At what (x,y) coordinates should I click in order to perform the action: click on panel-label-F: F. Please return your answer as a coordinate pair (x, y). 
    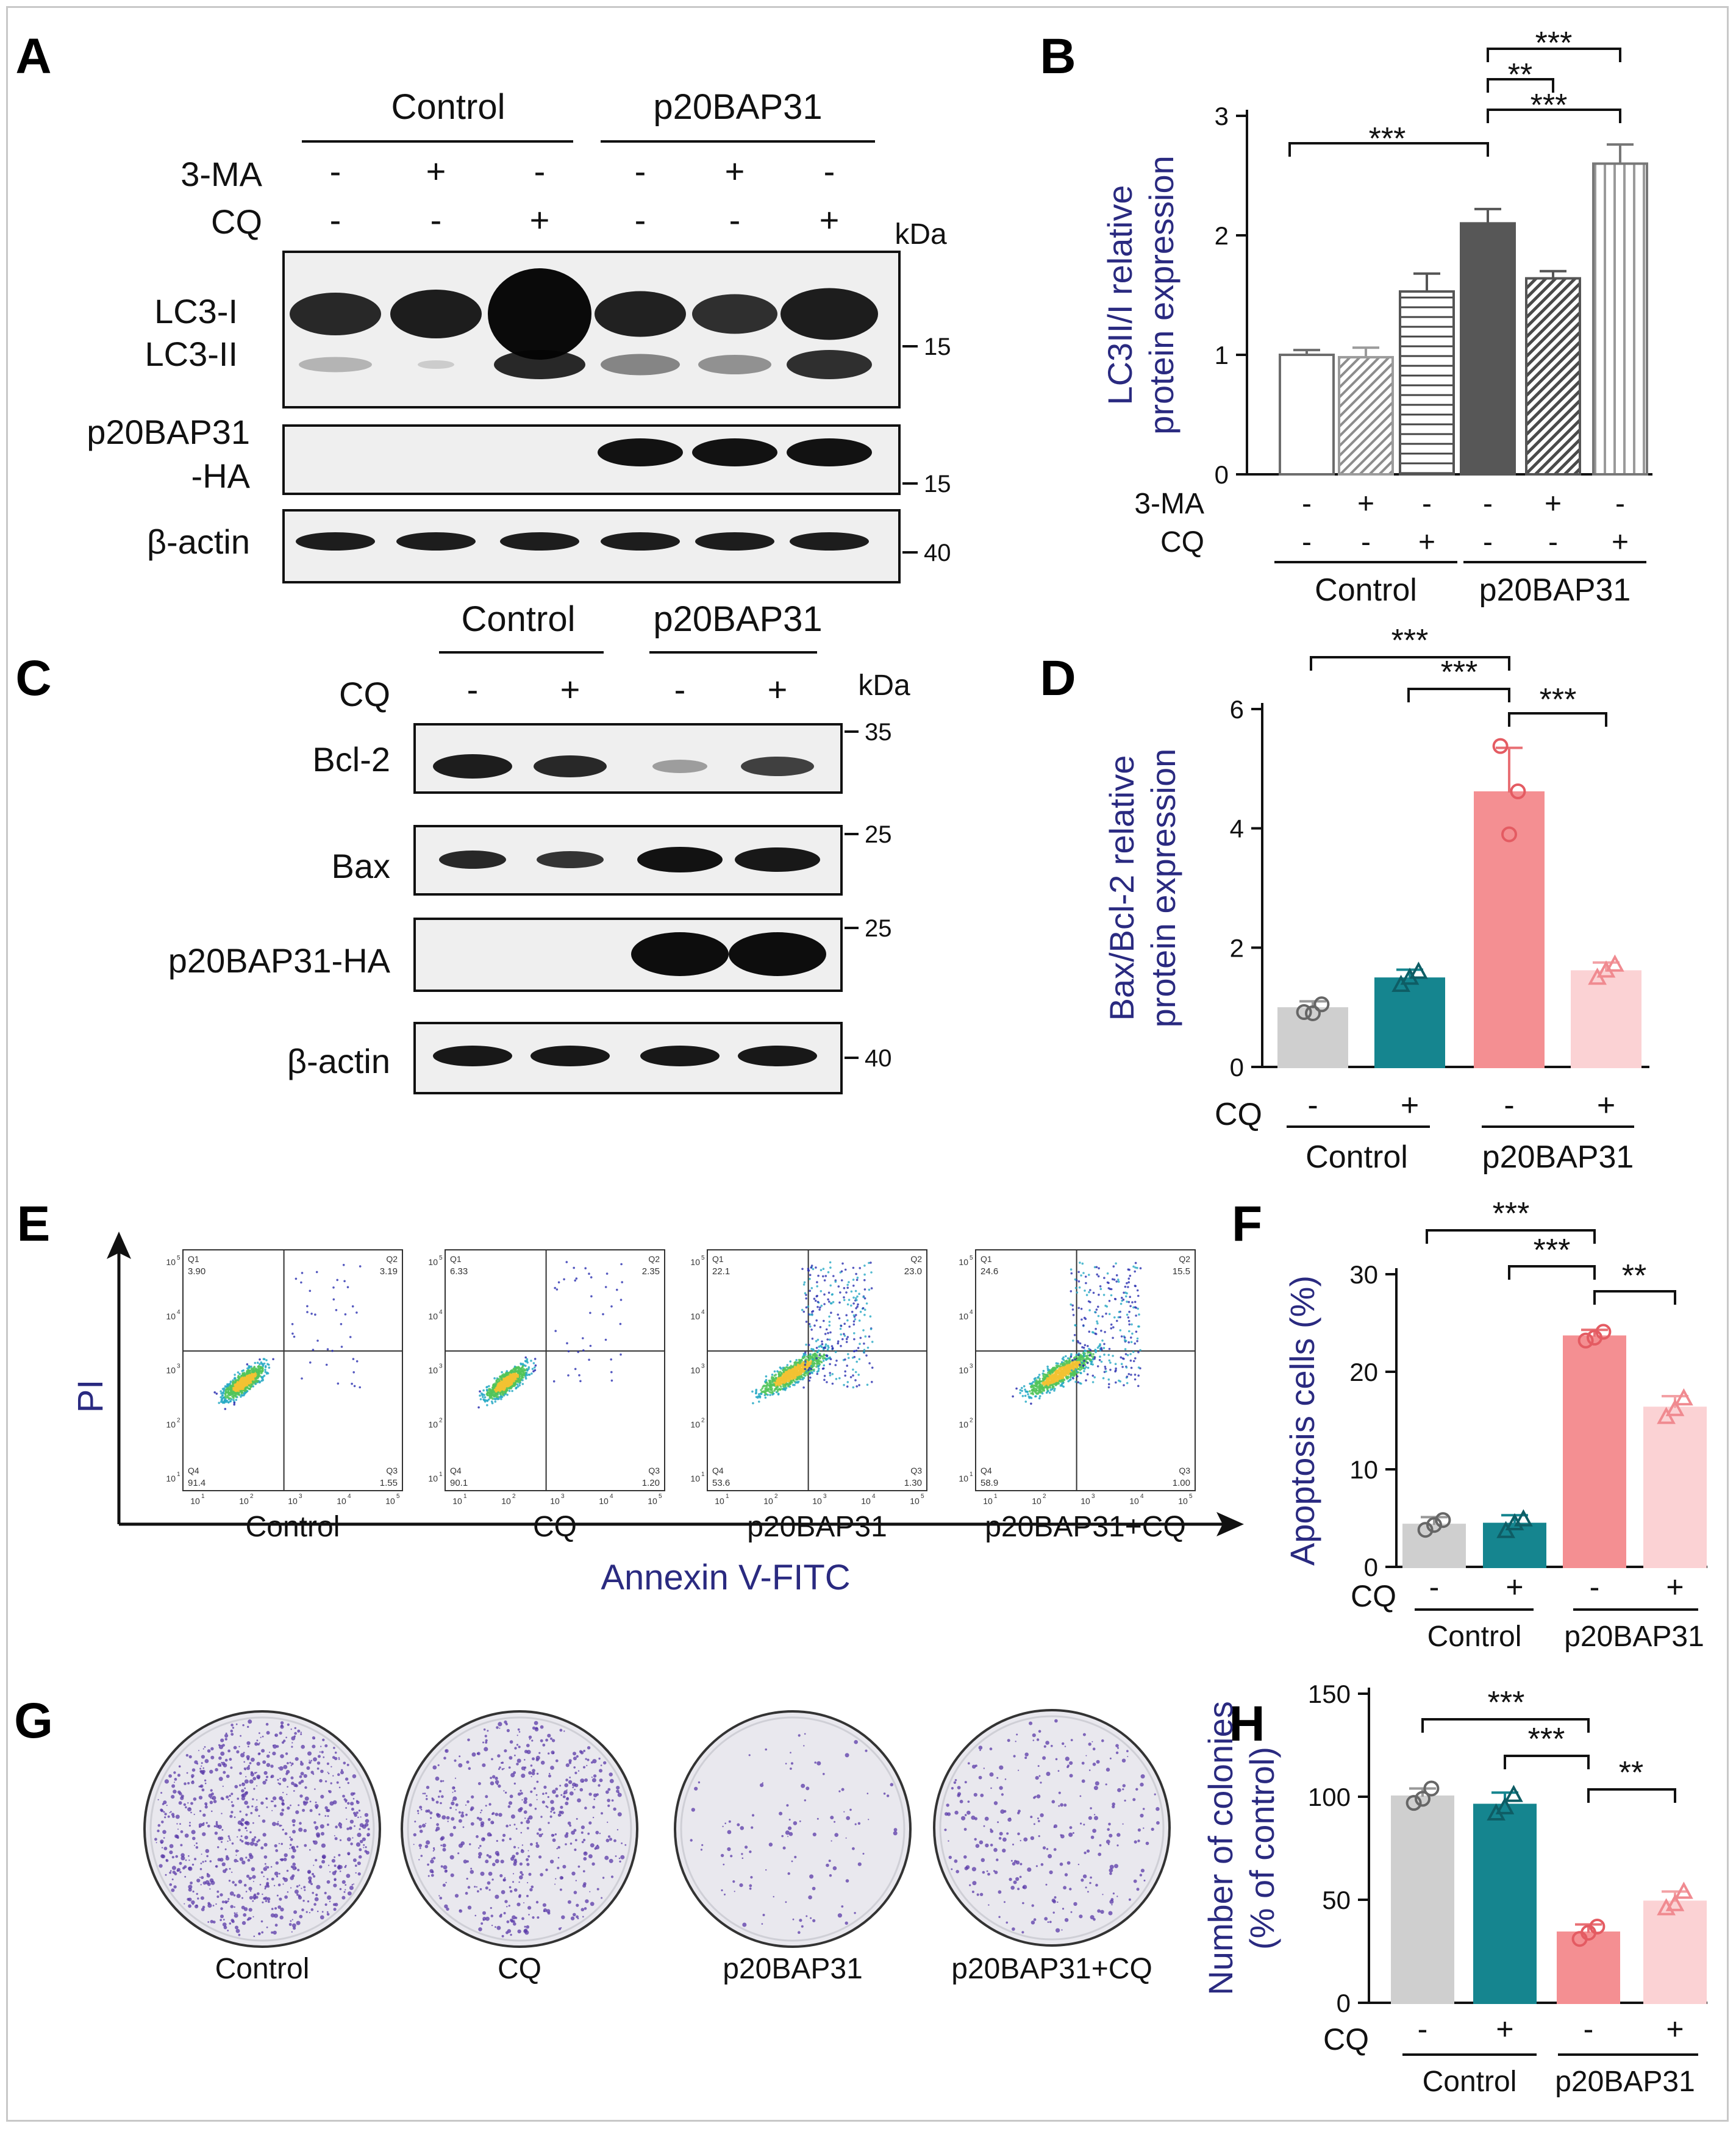
    Looking at the image, I should click on (1247, 1224).